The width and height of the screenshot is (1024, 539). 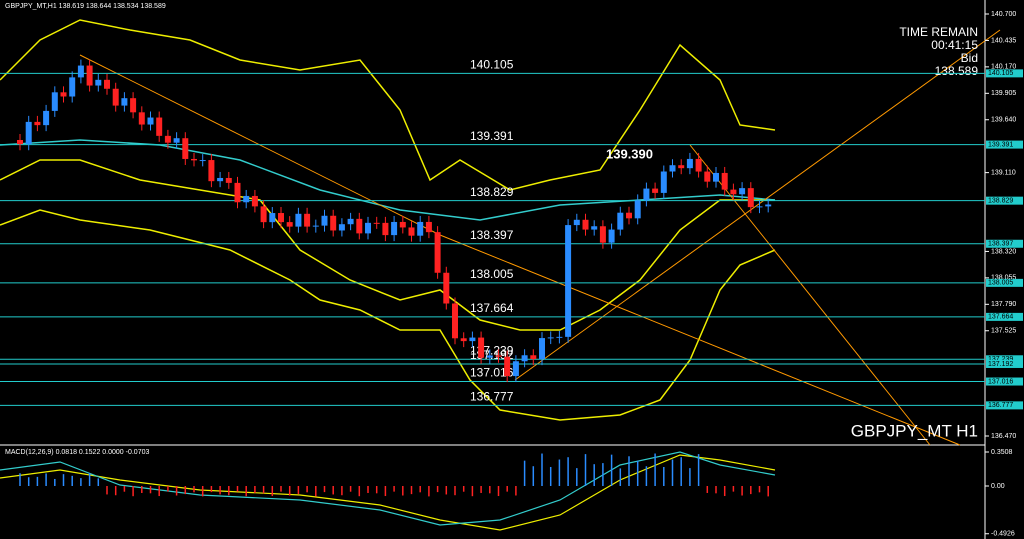 What do you see at coordinates (388, 488) in the screenshot?
I see `macd-line` at bounding box center [388, 488].